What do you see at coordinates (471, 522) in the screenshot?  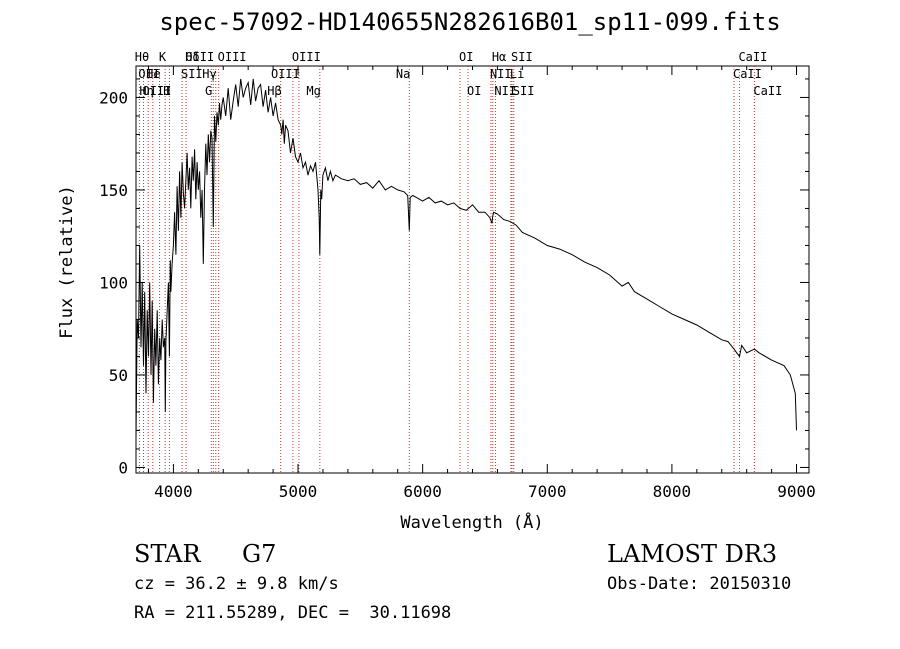 I see `x-axis-label: Wavelength (Å)` at bounding box center [471, 522].